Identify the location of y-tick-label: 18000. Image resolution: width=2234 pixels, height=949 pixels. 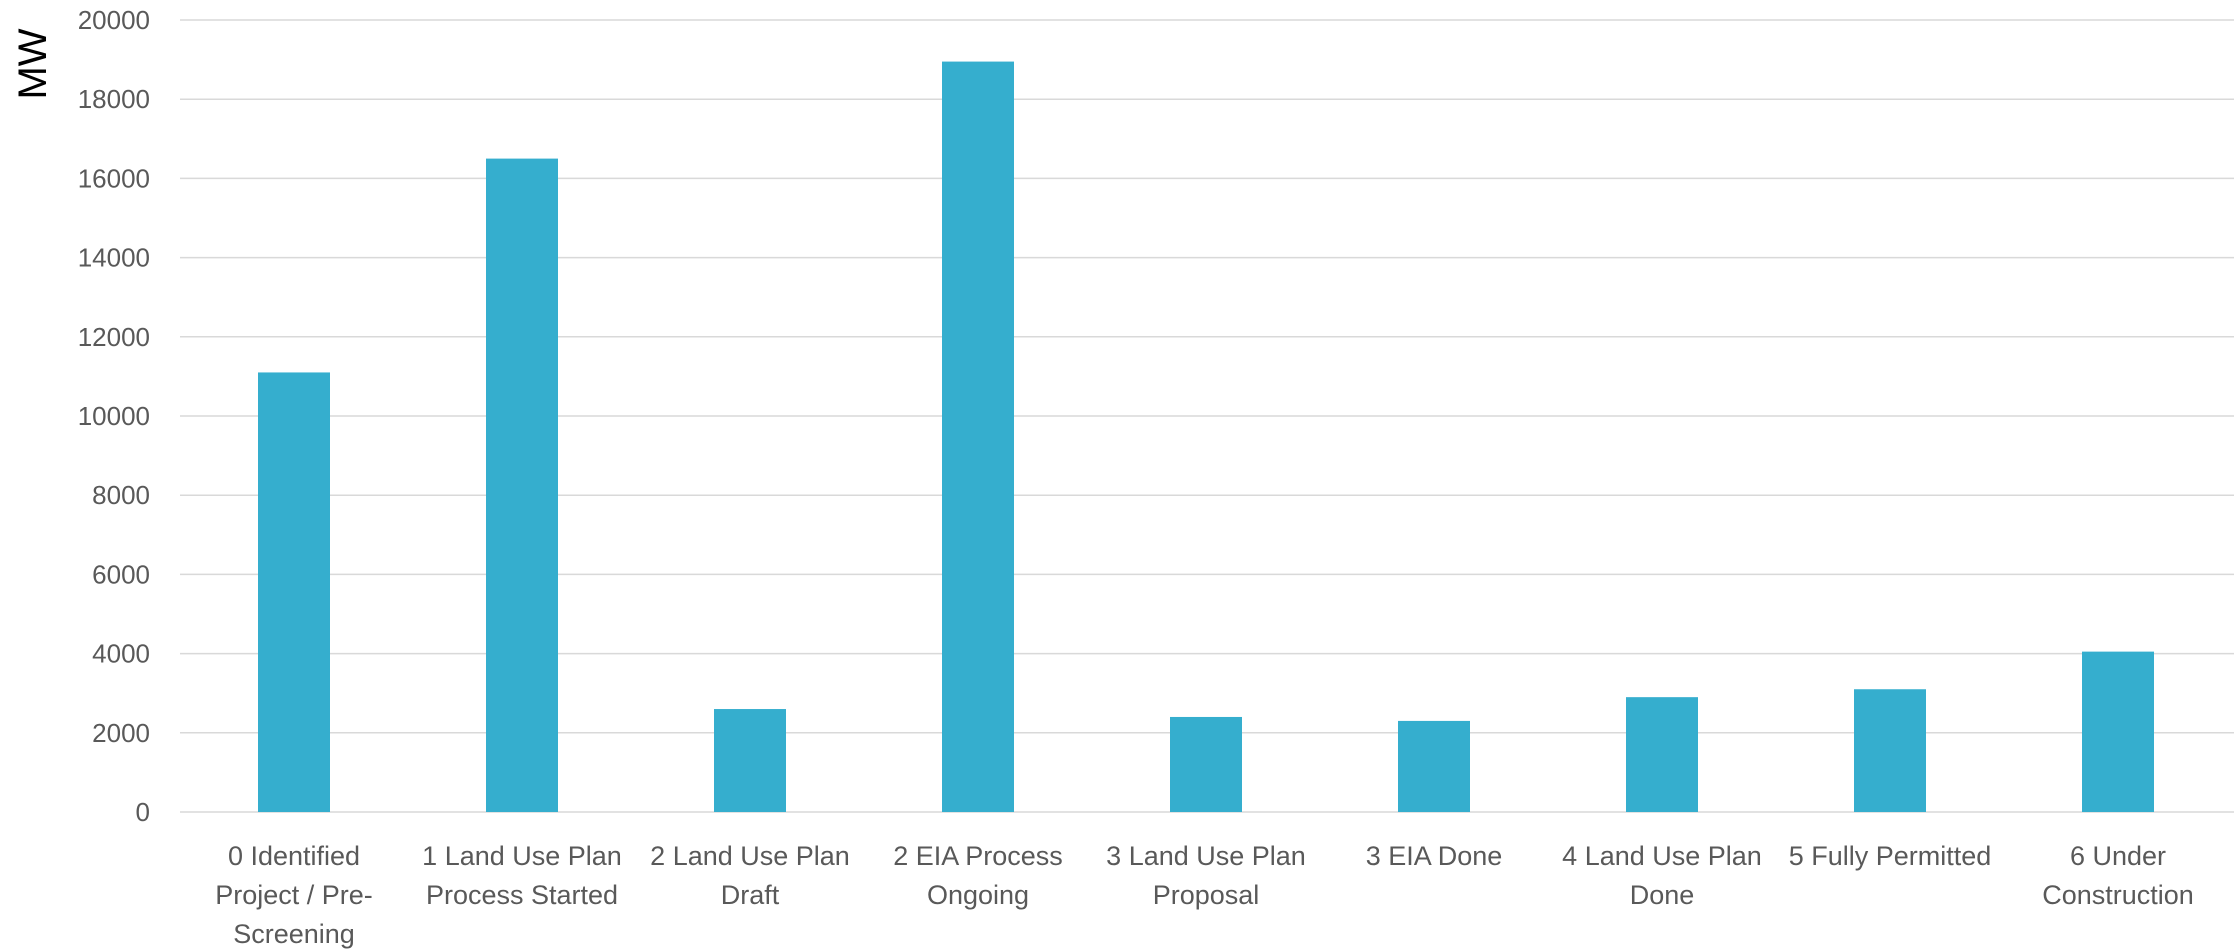
(114, 99).